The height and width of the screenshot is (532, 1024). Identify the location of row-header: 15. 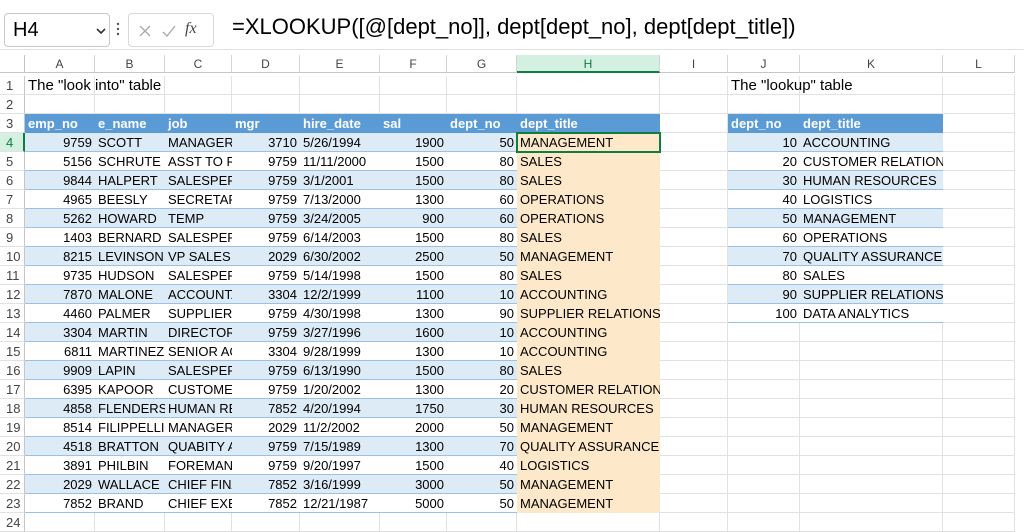
(12, 351).